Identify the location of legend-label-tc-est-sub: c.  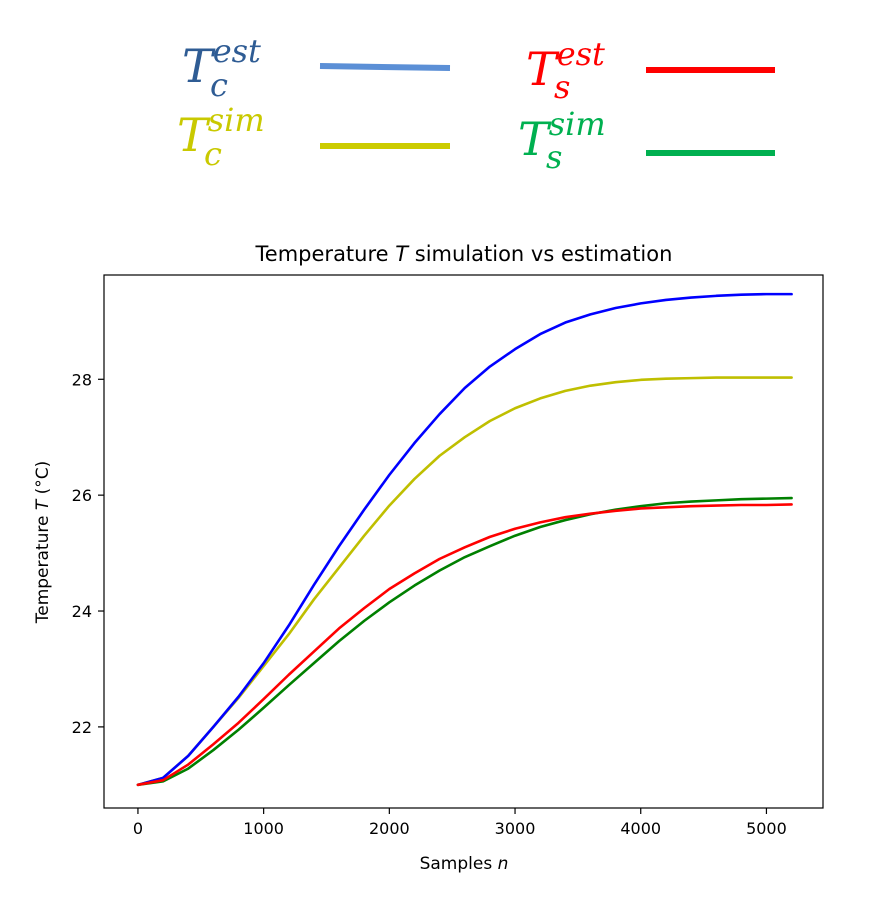
(219, 85).